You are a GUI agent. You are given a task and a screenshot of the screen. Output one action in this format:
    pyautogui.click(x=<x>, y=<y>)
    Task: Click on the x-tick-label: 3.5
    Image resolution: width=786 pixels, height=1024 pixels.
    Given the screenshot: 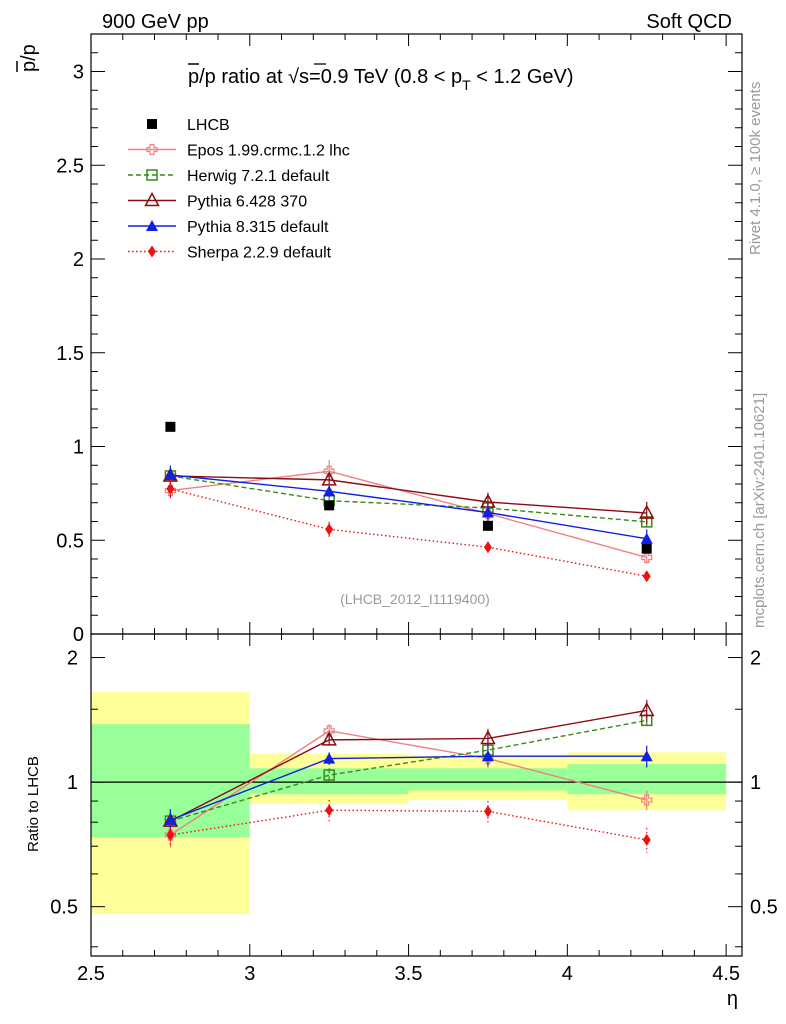 What is the action you would take?
    pyautogui.click(x=409, y=974)
    